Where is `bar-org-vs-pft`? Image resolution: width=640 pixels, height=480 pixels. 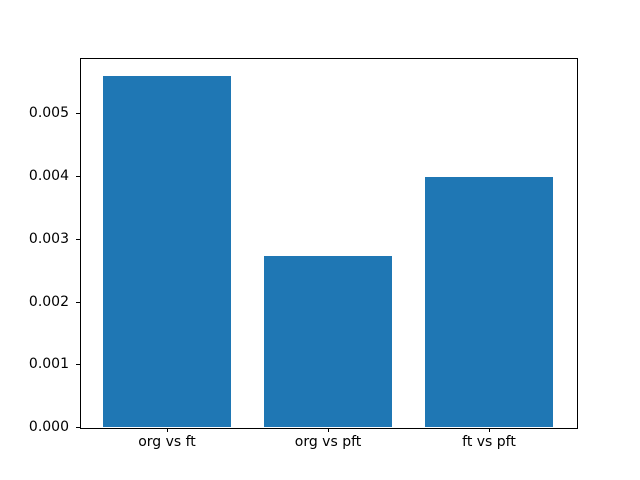
bar-org-vs-pft is located at coordinates (328, 341).